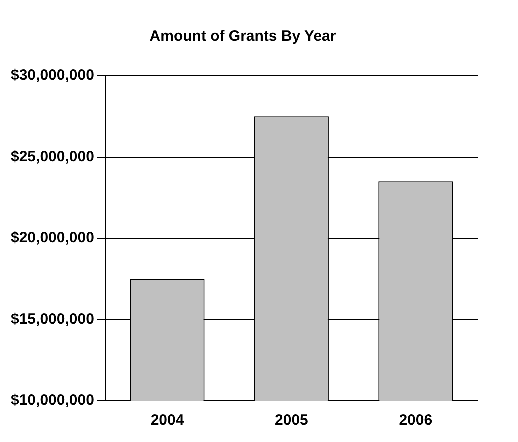 The width and height of the screenshot is (518, 442). What do you see at coordinates (52, 238) in the screenshot?
I see `y-tick-label: $20,000,000` at bounding box center [52, 238].